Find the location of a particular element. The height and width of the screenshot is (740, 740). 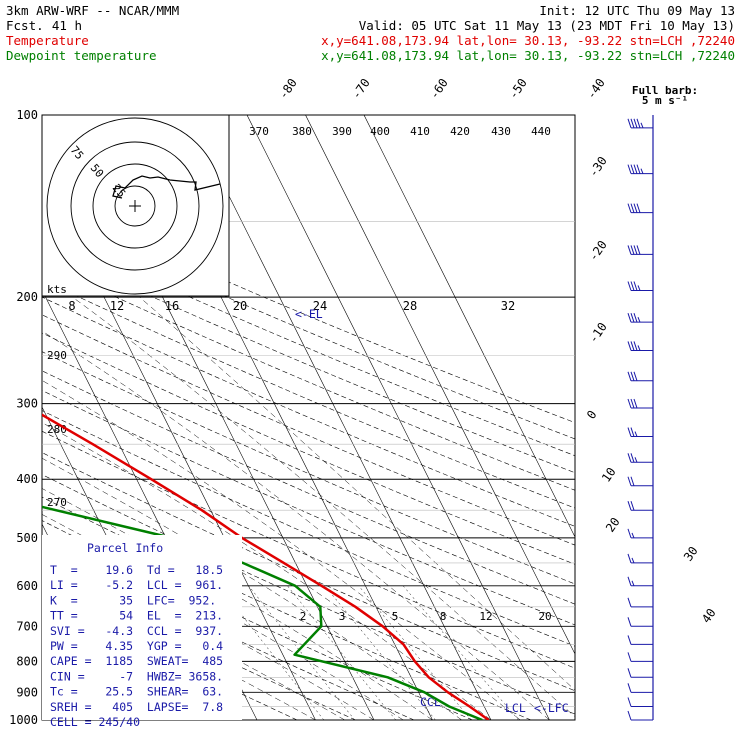

isotherm-label: 40 is located at coordinates (709, 616).